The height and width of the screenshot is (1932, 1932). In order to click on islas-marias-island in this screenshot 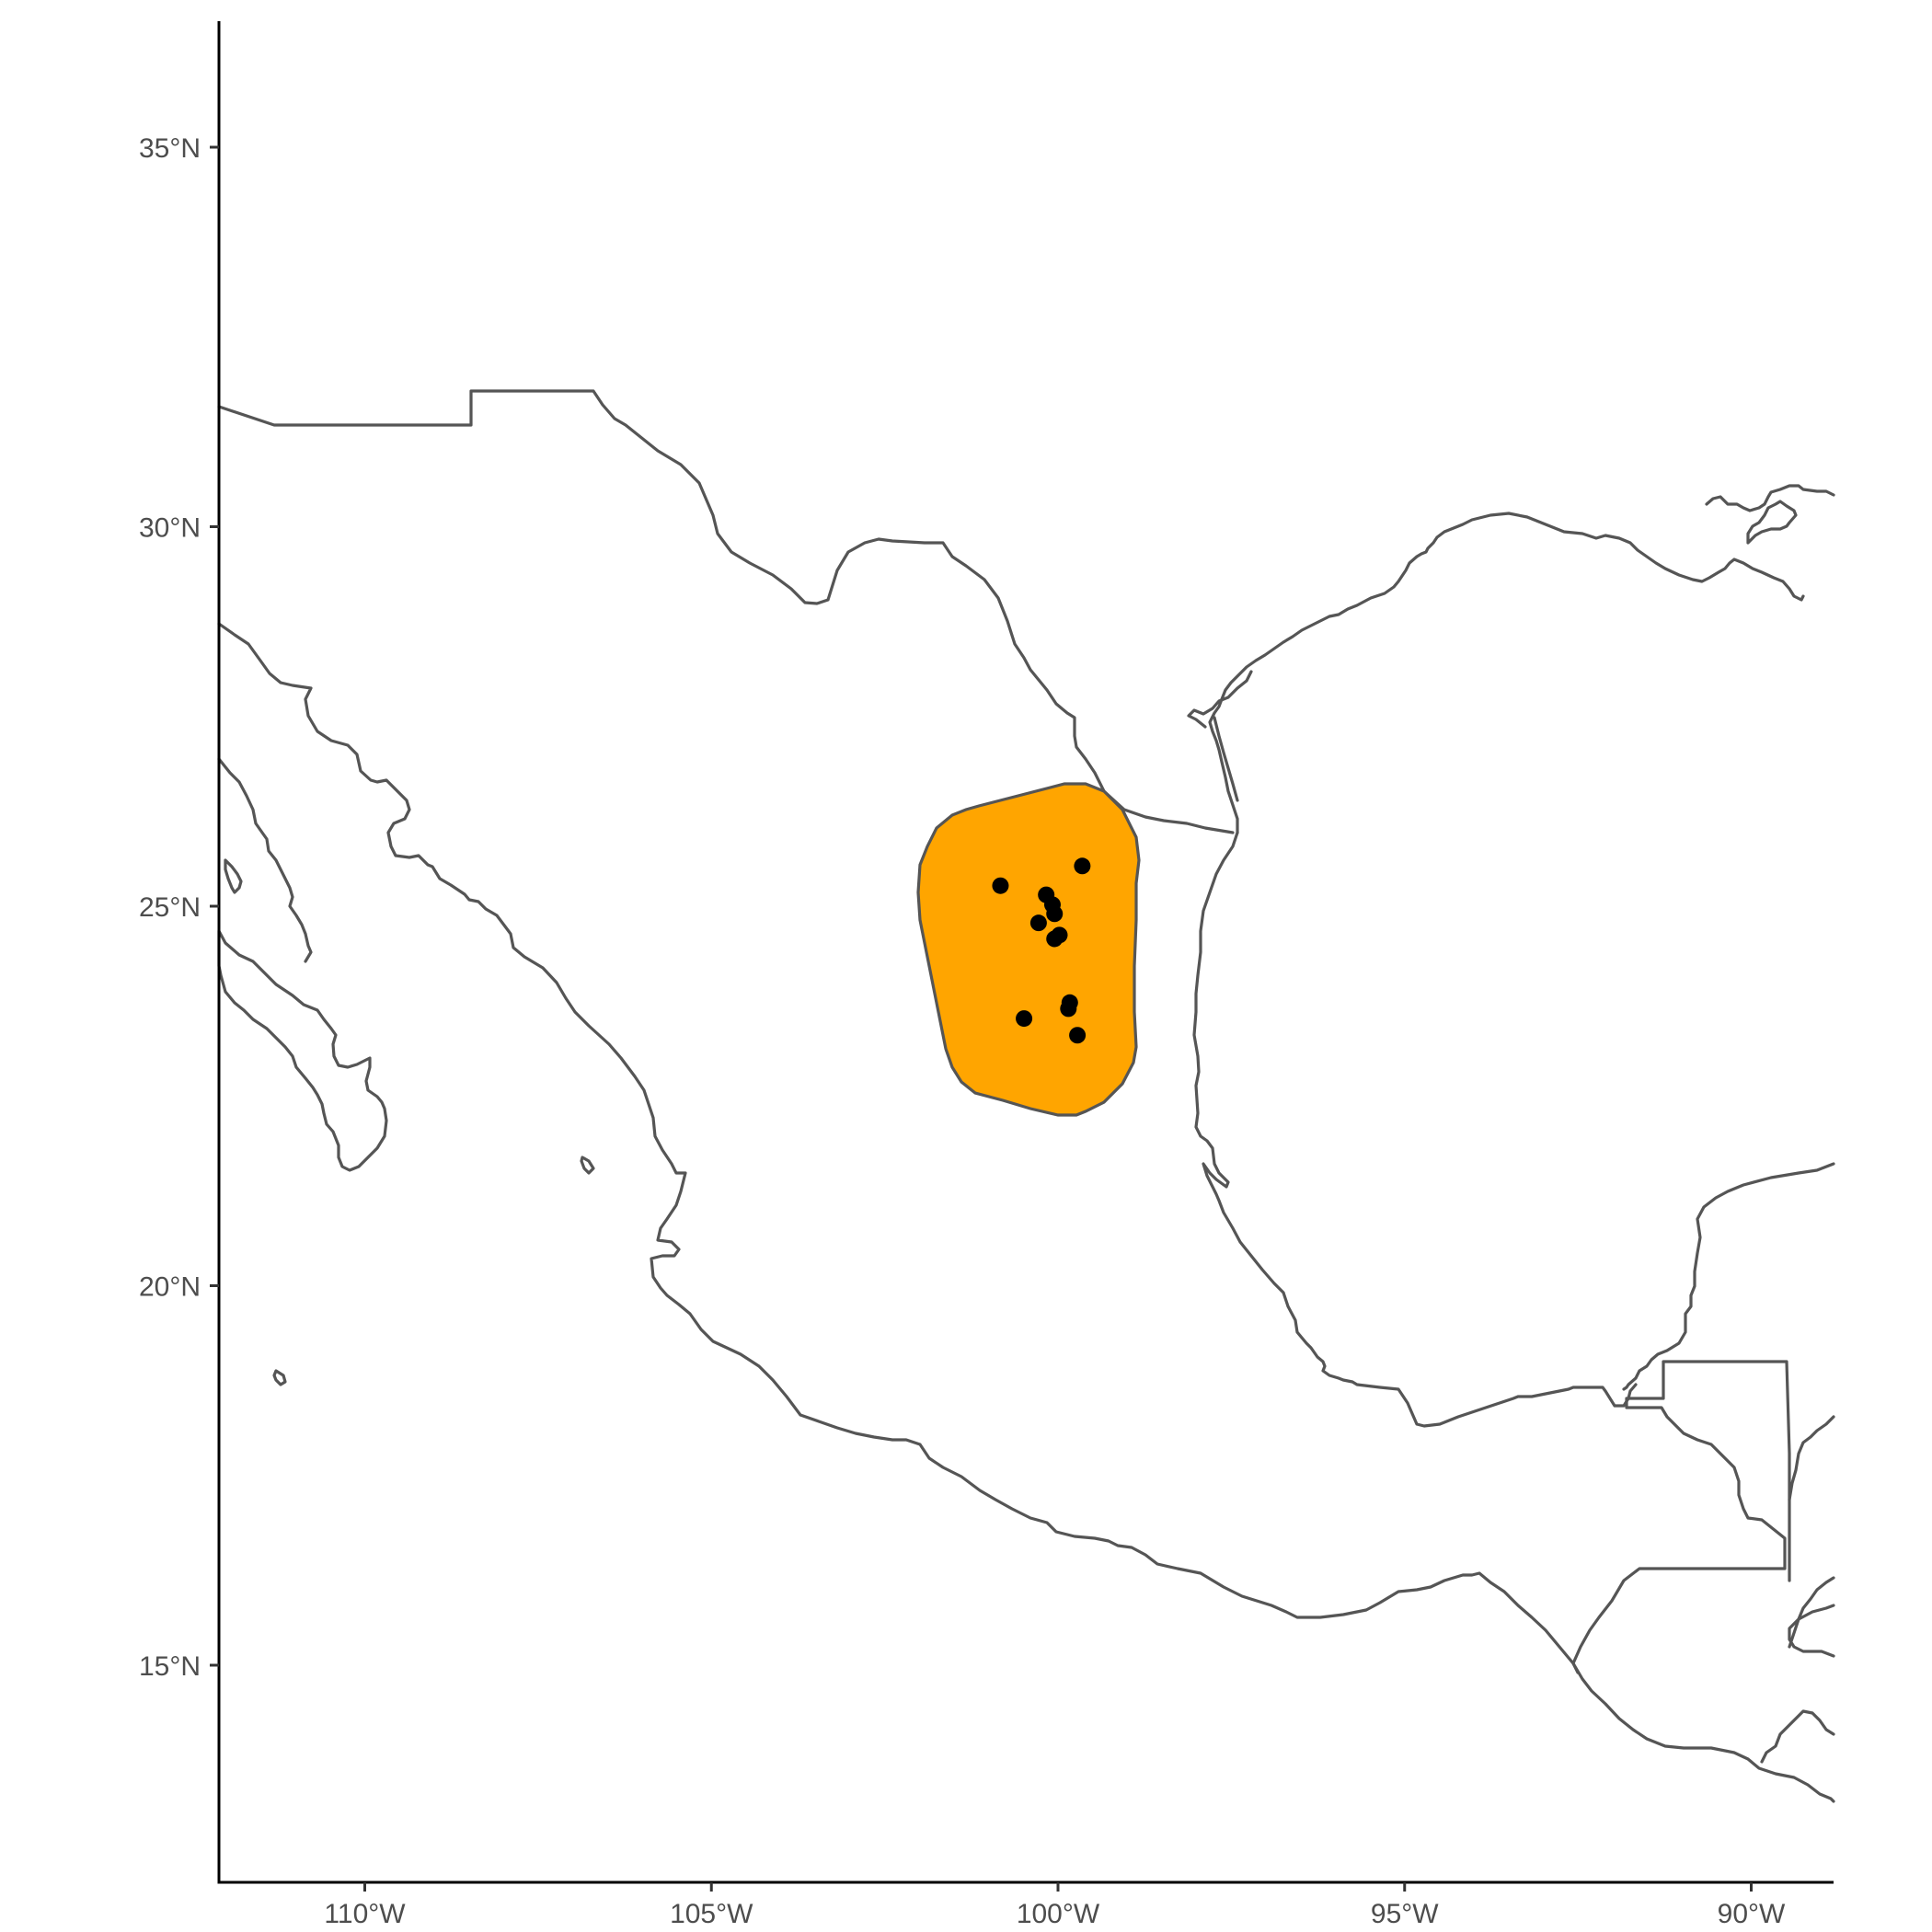, I will do `click(587, 1165)`.